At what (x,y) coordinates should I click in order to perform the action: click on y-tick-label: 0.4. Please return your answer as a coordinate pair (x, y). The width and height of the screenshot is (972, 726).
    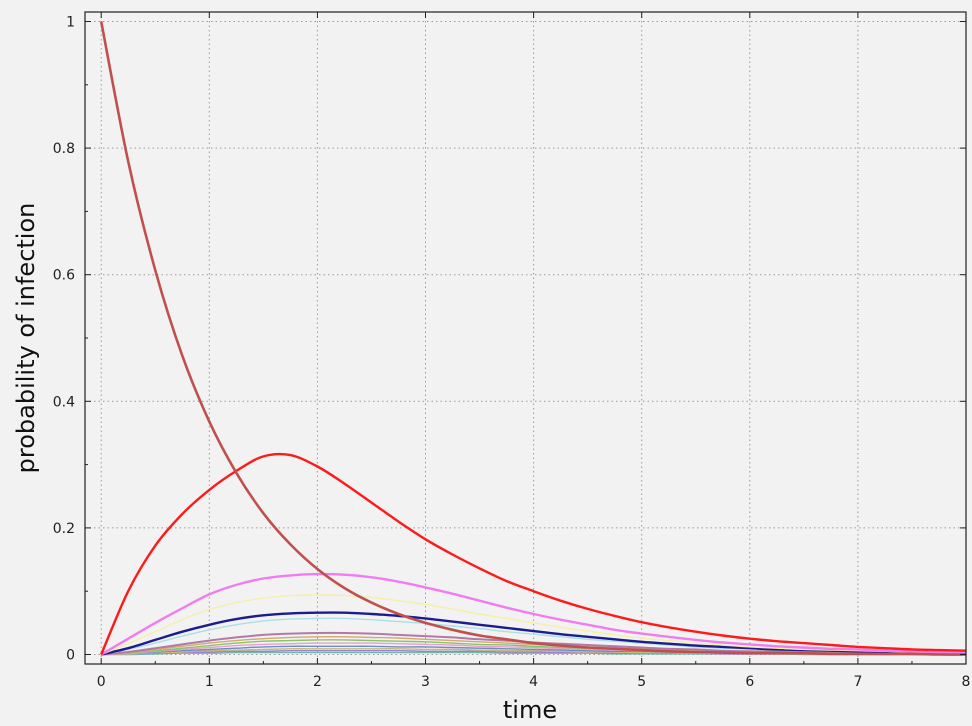
    Looking at the image, I should click on (64, 402).